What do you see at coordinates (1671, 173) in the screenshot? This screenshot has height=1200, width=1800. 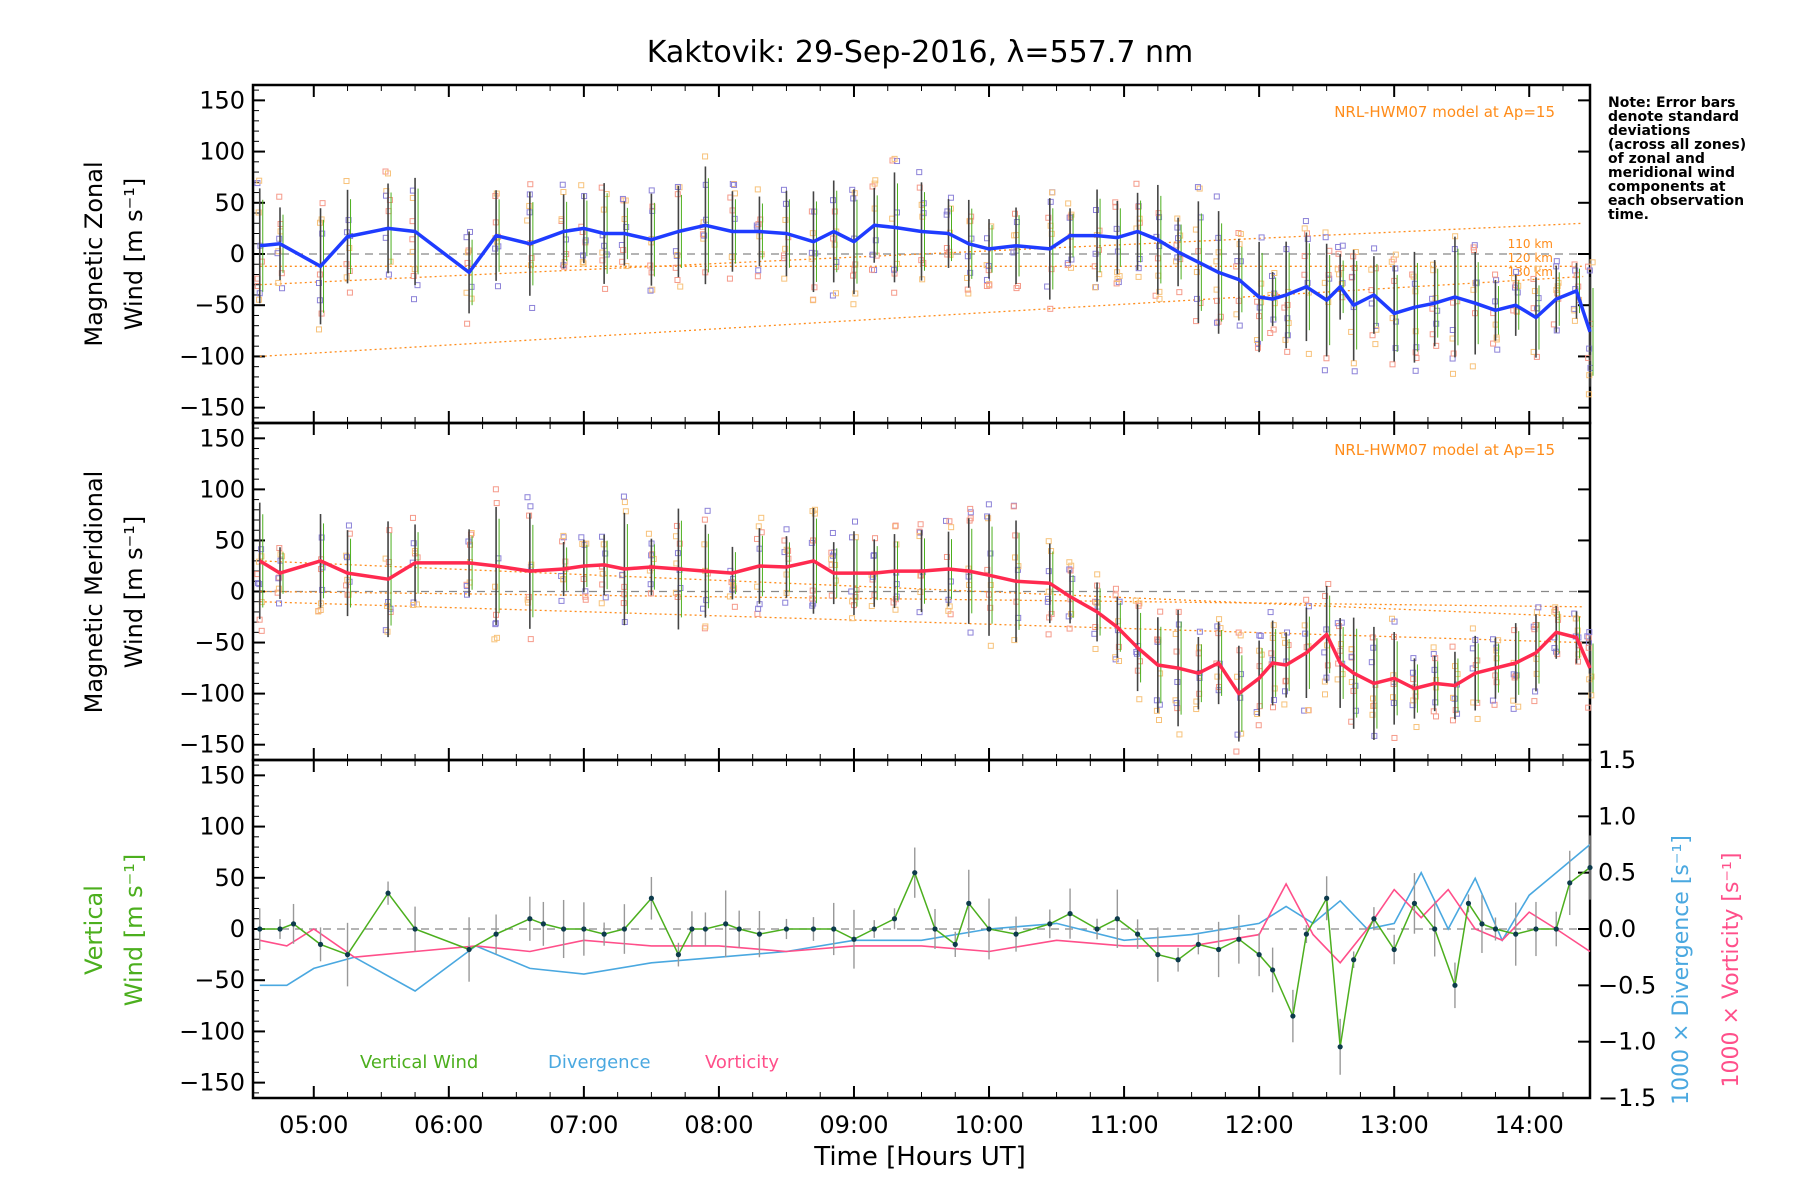 I see `note-line: meridional wind` at bounding box center [1671, 173].